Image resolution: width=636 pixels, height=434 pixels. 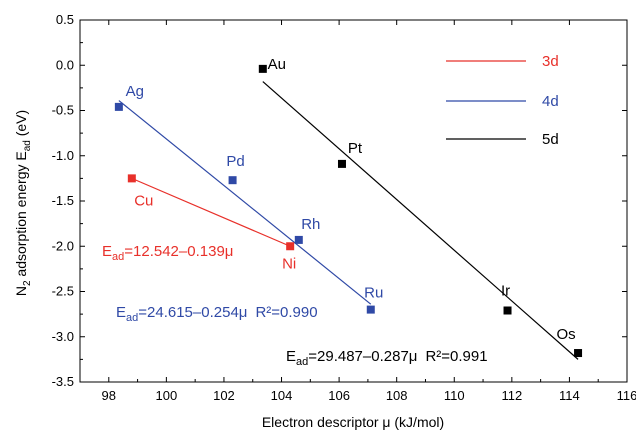 What do you see at coordinates (505, 291) in the screenshot?
I see `label-ir: Ir` at bounding box center [505, 291].